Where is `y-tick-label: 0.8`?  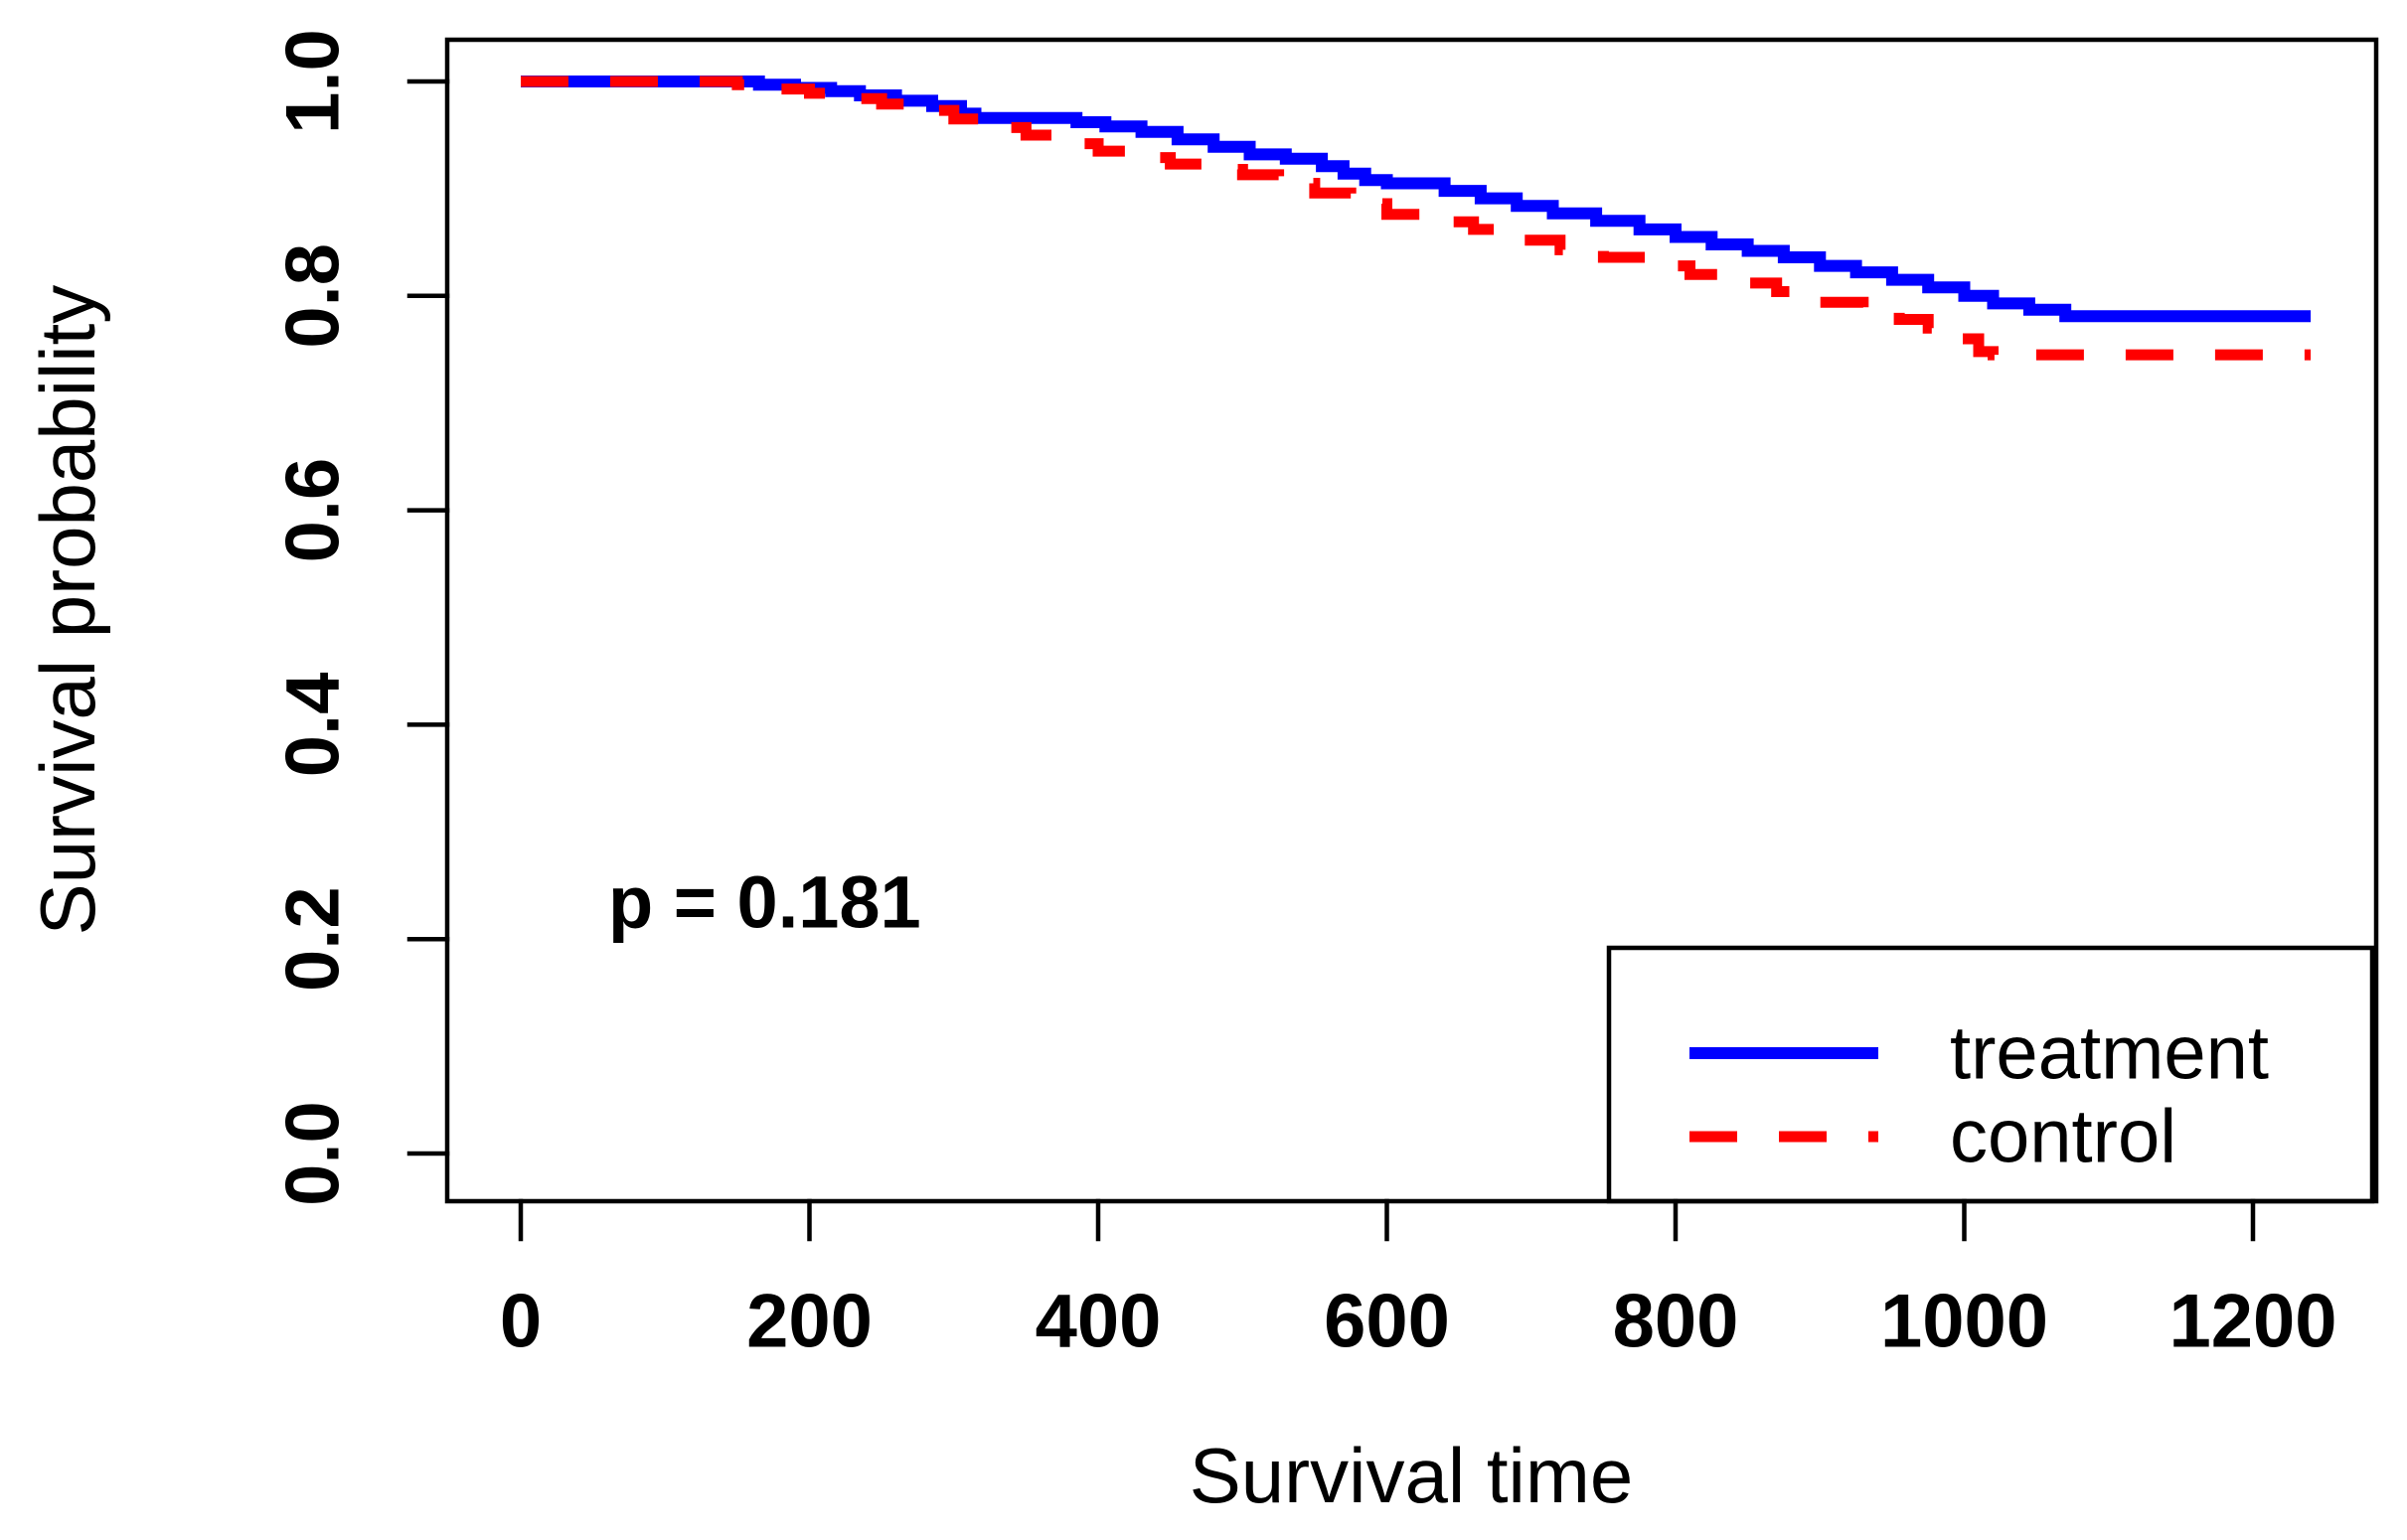
y-tick-label: 0.8 is located at coordinates (313, 296).